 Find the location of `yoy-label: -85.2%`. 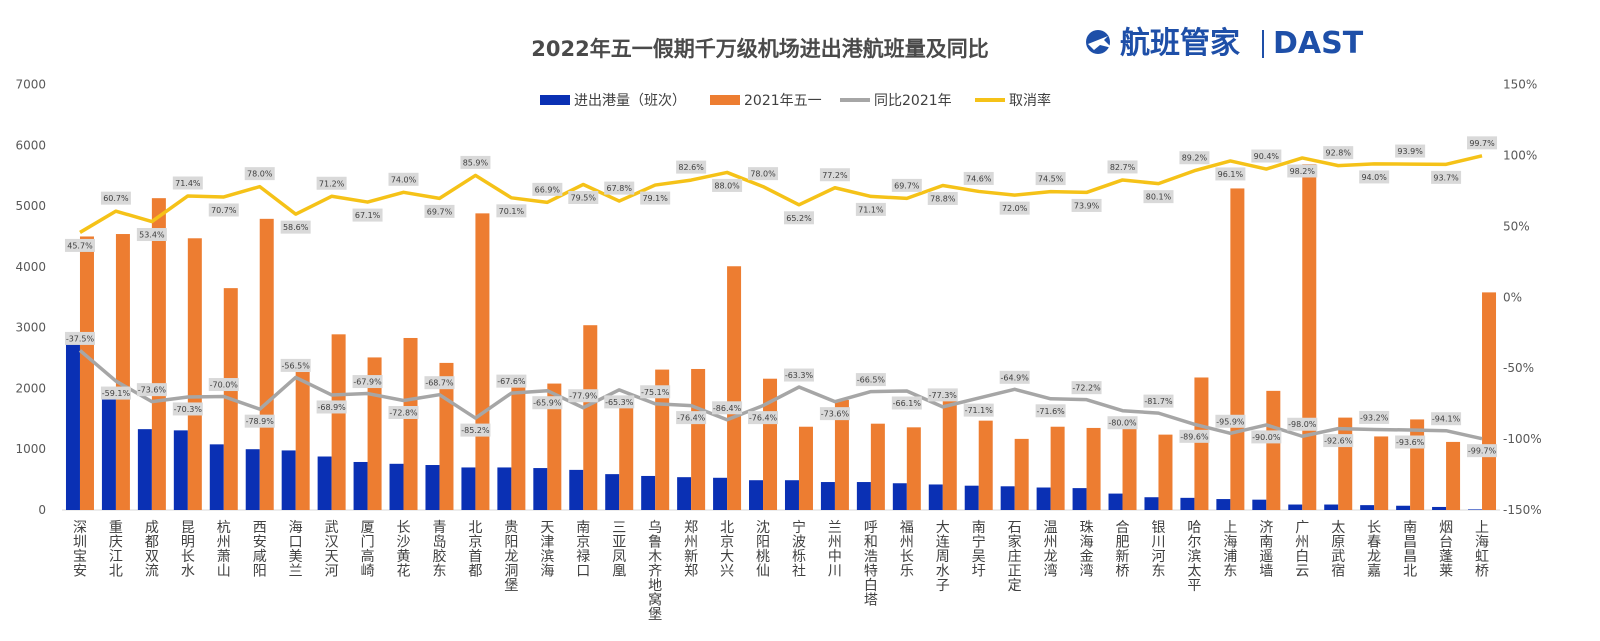

yoy-label: -85.2% is located at coordinates (475, 430).